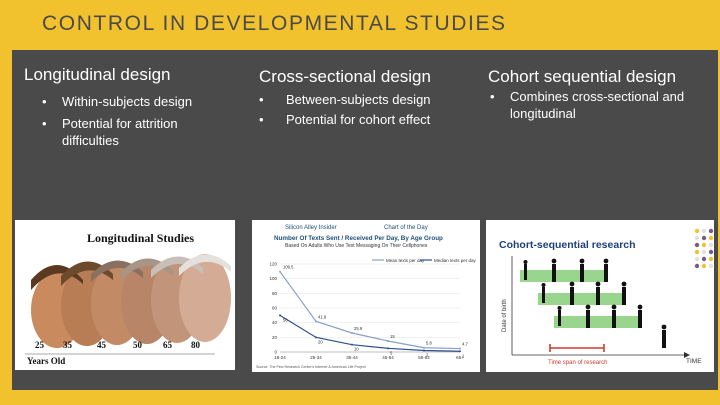 The height and width of the screenshot is (405, 720). Describe the element at coordinates (311, 228) in the screenshot. I see `chart-brand: Silicon Alley Insider` at that location.